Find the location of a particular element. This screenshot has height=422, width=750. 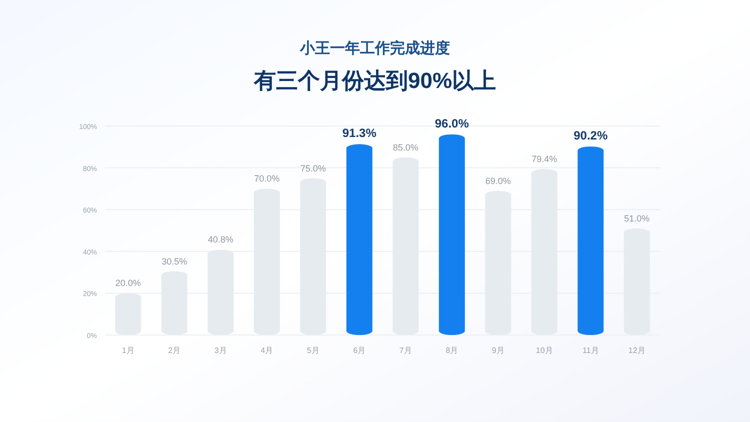

data-label: 85.0% is located at coordinates (405, 147).